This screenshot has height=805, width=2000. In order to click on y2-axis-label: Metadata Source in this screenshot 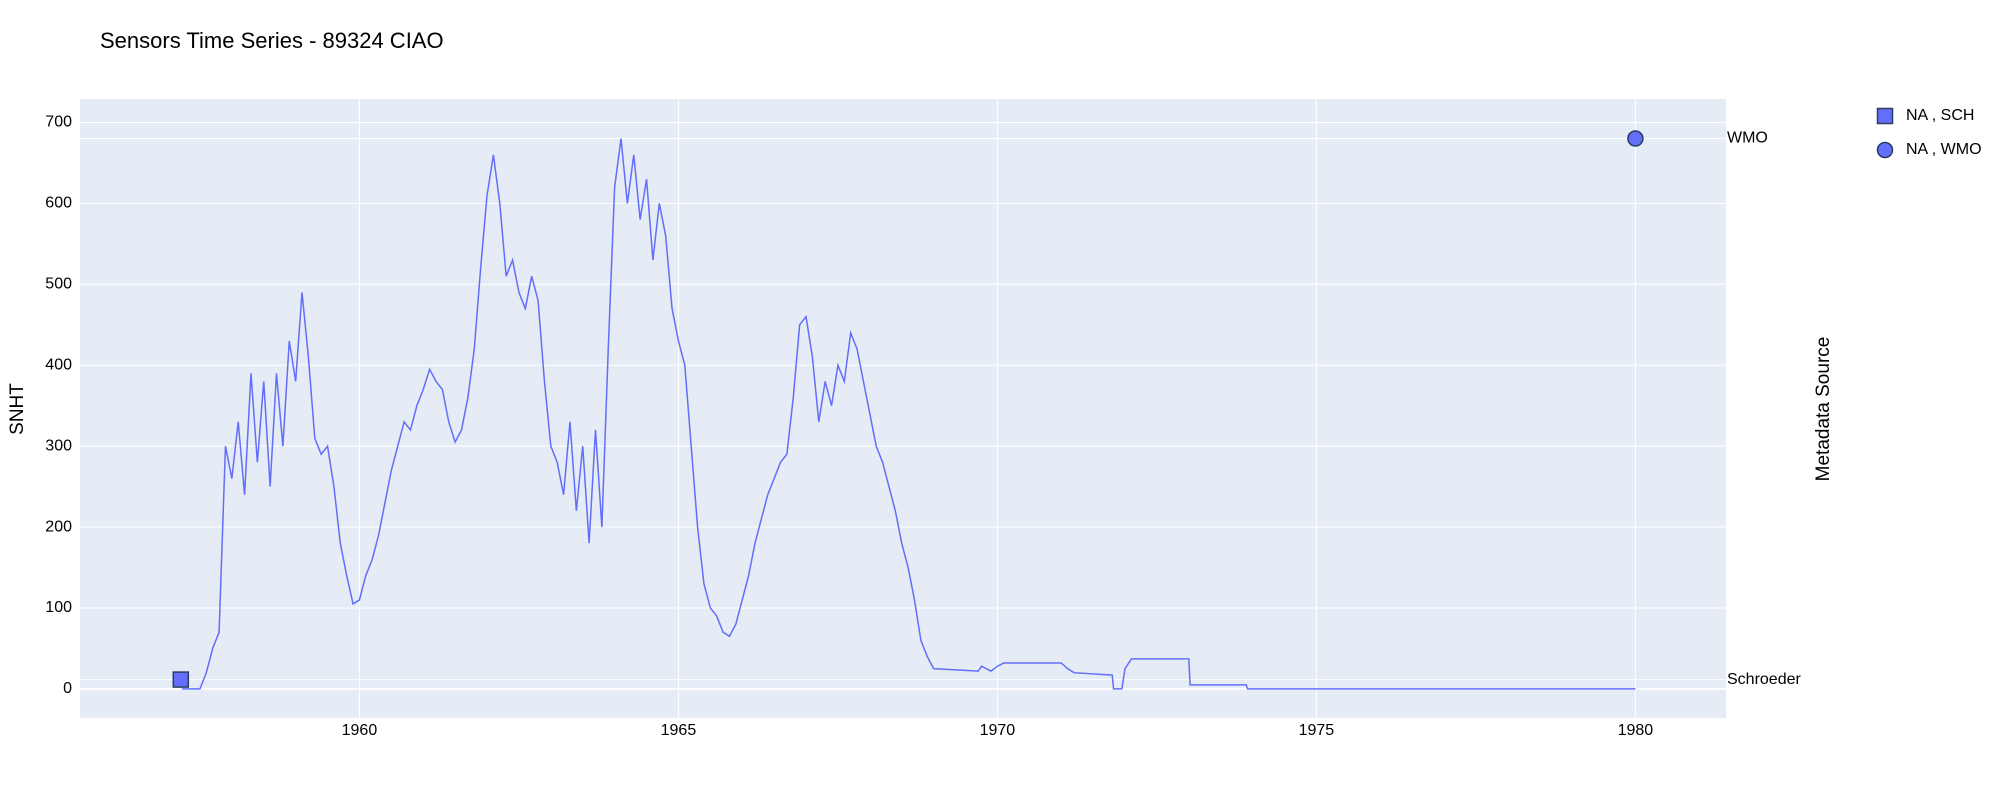, I will do `click(1823, 409)`.